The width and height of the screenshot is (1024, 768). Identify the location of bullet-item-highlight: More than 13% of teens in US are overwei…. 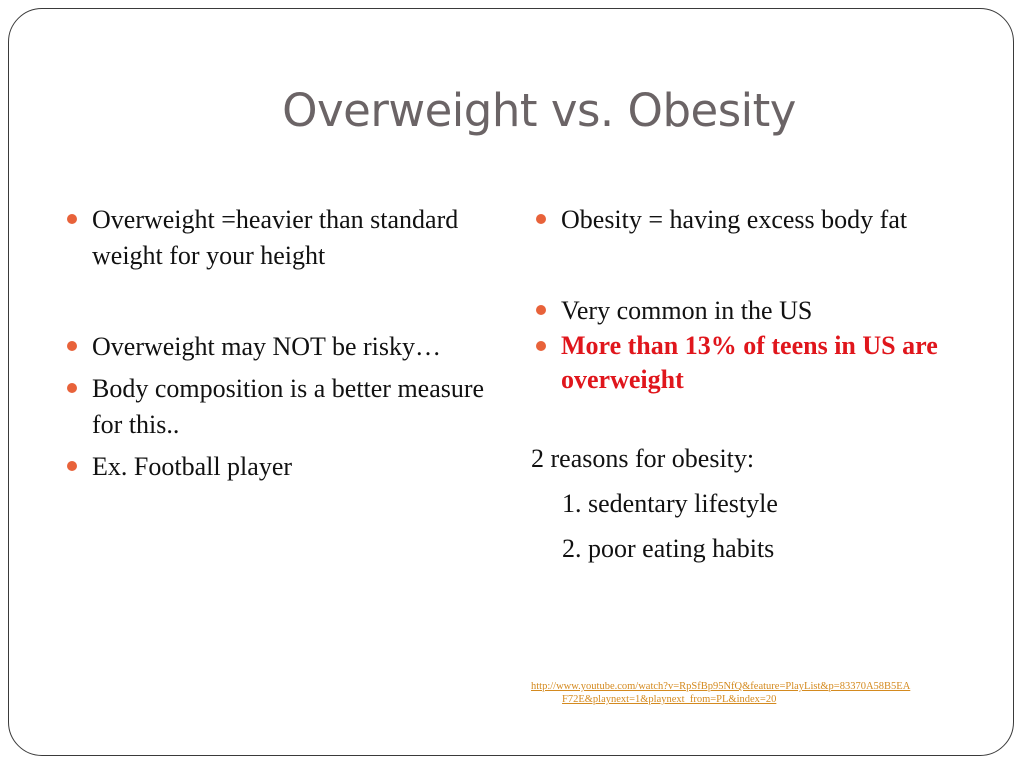
(751, 363).